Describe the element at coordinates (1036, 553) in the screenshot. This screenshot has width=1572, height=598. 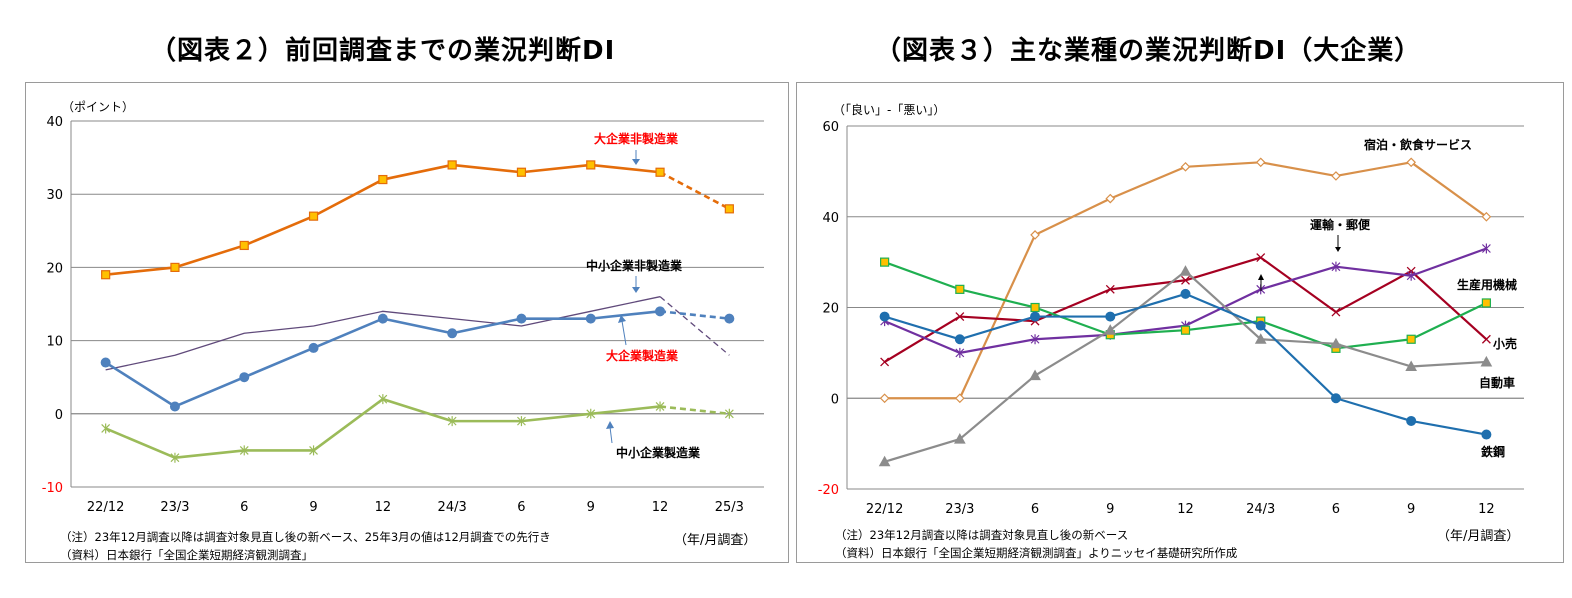
I see `chart2-source: （資料）日本銀行「全国企業短期経済観測調査」よりニッセイ基礎研究所作成` at that location.